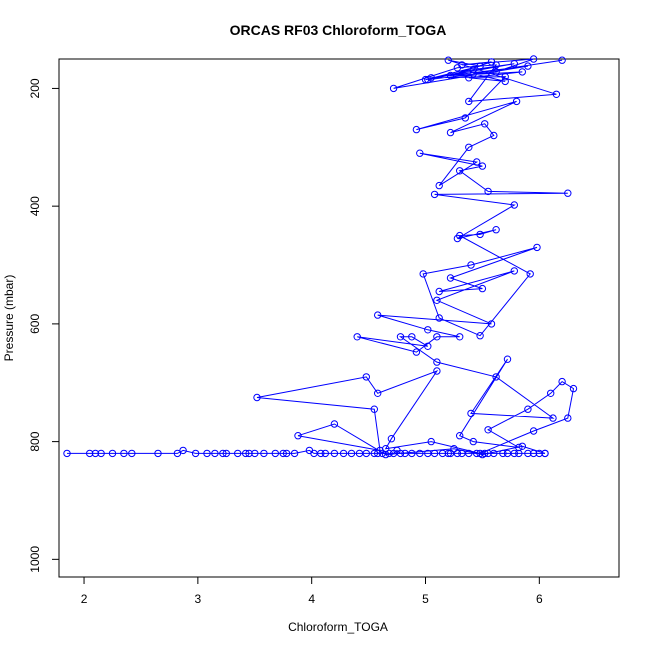  What do you see at coordinates (425, 599) in the screenshot?
I see `x-tick-label: 5` at bounding box center [425, 599].